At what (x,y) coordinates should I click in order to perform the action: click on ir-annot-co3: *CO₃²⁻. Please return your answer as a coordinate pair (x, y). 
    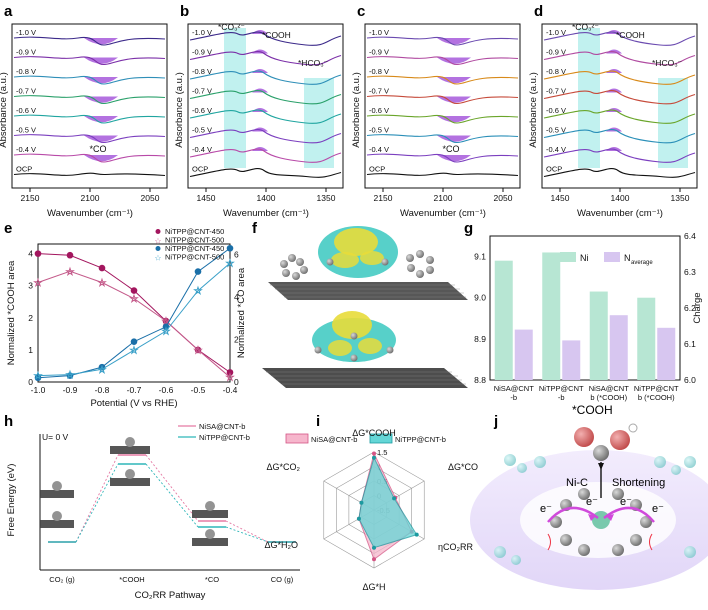
    Looking at the image, I should click on (585, 27).